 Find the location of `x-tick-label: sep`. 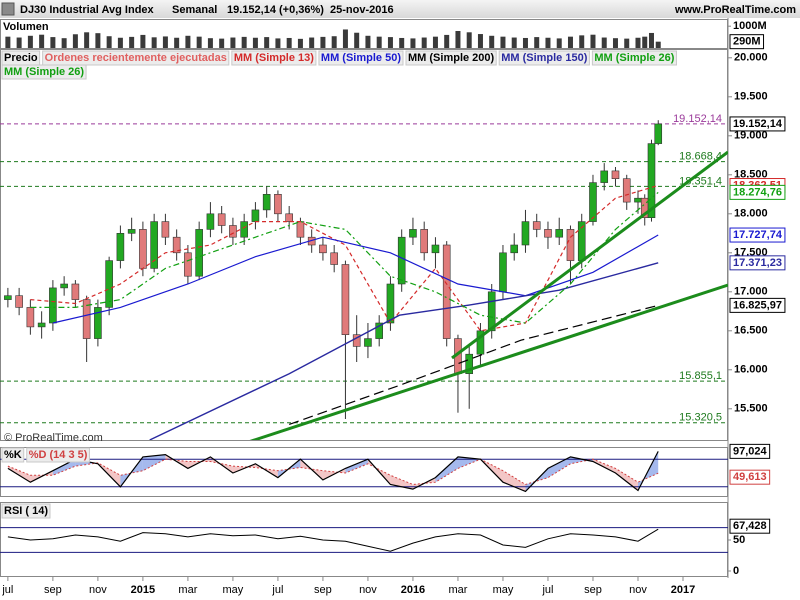

x-tick-label: sep is located at coordinates (323, 590).